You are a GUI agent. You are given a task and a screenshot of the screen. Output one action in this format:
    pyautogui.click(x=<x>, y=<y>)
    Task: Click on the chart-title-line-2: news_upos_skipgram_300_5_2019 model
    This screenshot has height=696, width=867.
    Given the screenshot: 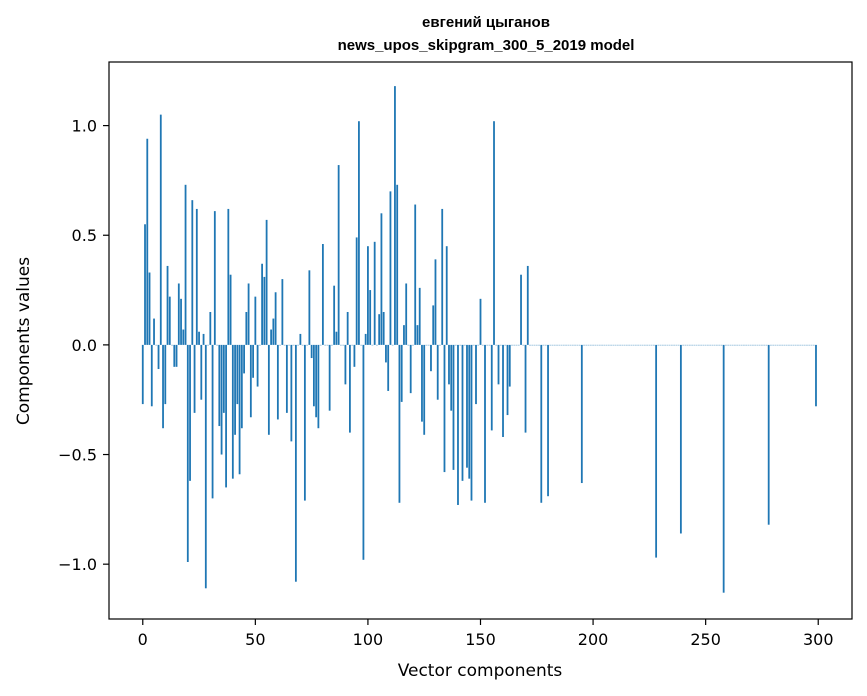 What is the action you would take?
    pyautogui.click(x=486, y=45)
    